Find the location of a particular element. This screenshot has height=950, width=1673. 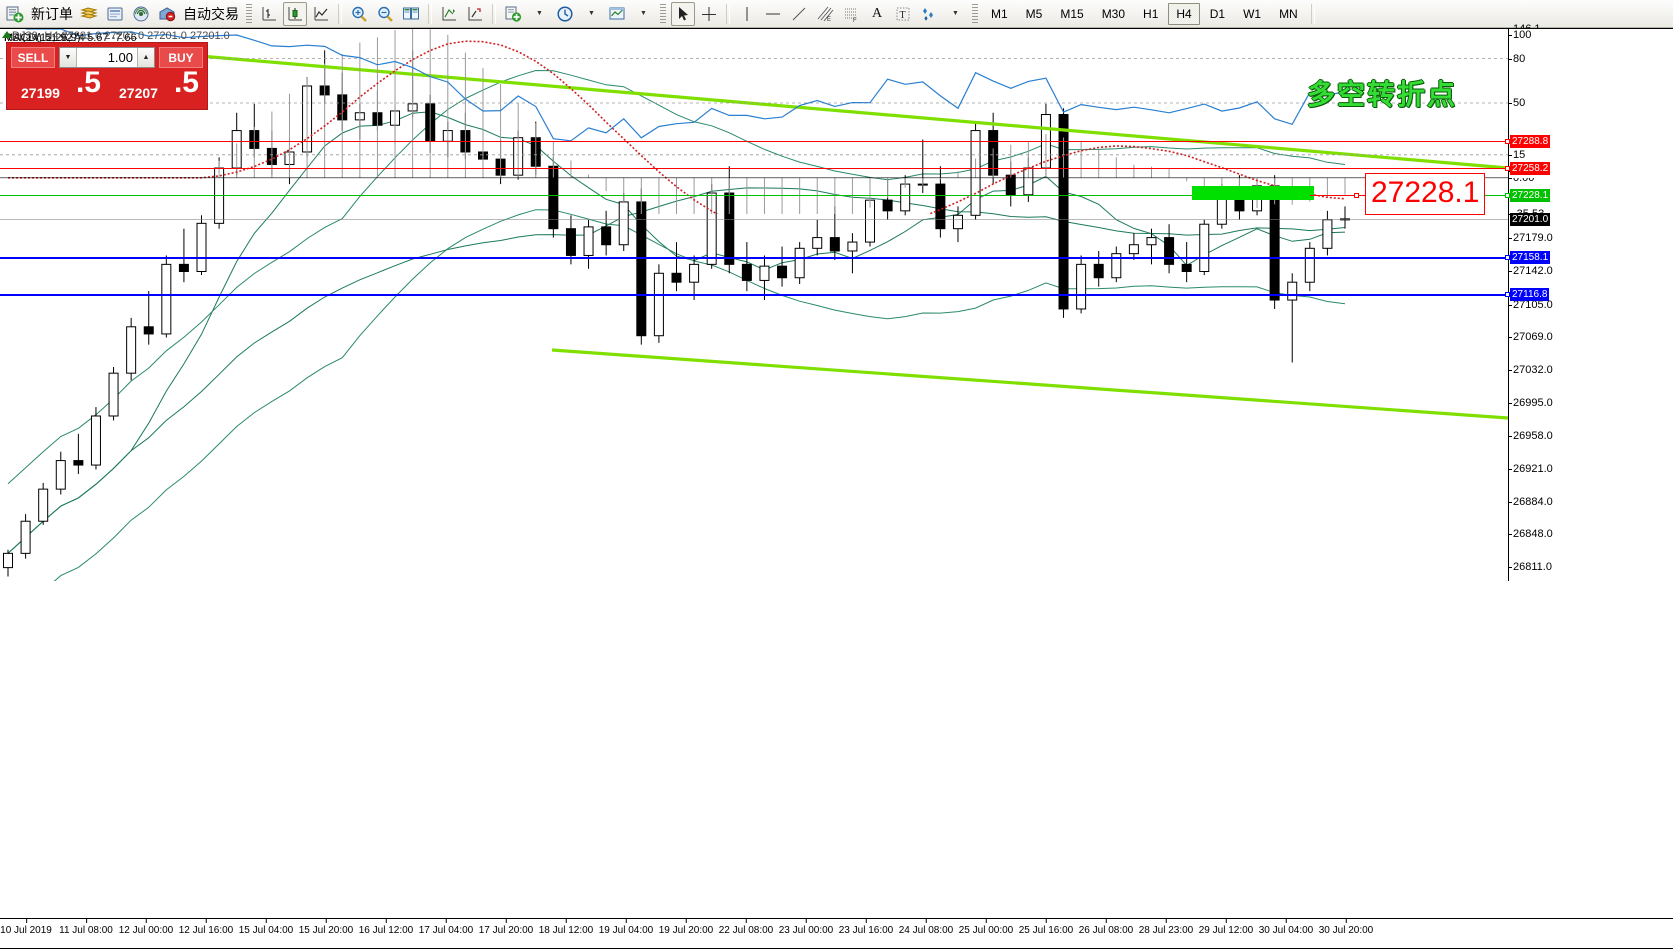

time-axis-tick: 18 Jul 12:00 is located at coordinates (566, 927).